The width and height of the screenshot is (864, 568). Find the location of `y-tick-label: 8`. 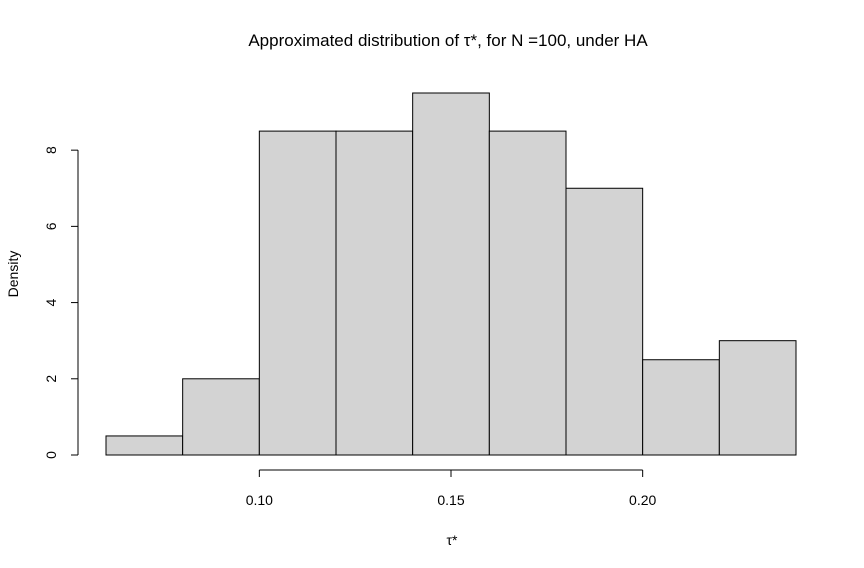

y-tick-label: 8 is located at coordinates (51, 150).